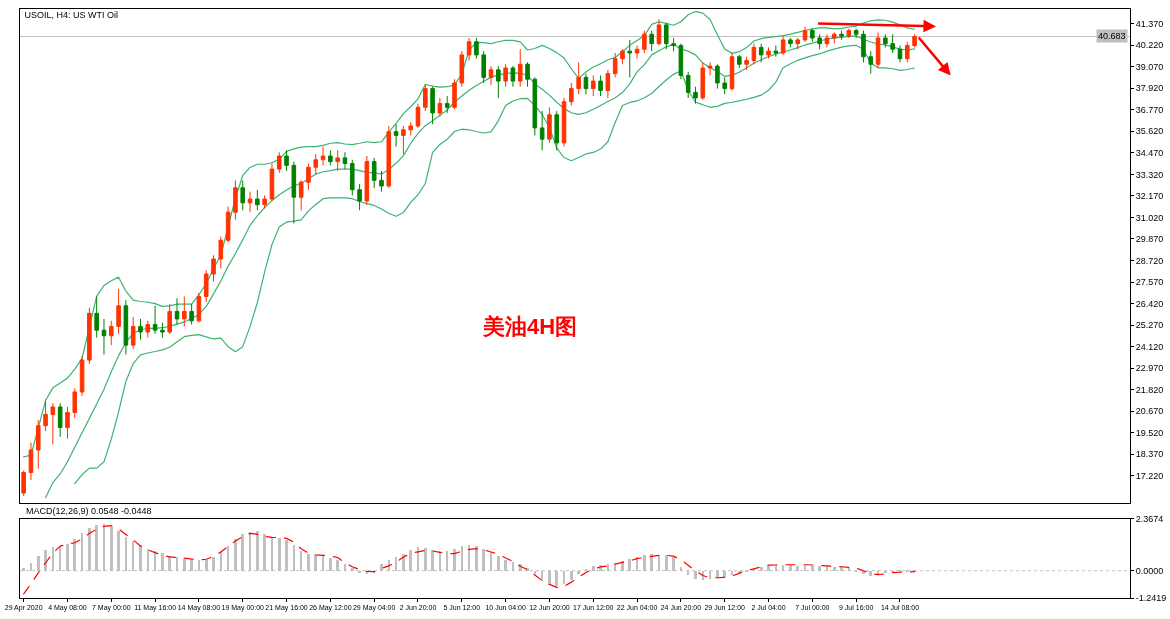  What do you see at coordinates (1149, 303) in the screenshot?
I see `y-tick-label: 26.420` at bounding box center [1149, 303].